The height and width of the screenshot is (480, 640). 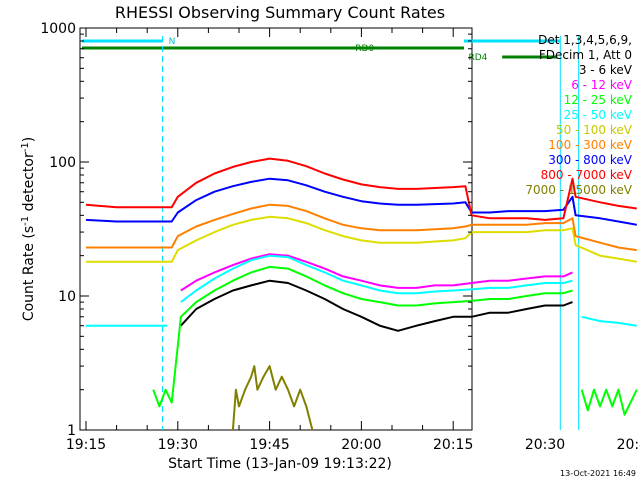 I want to click on x-tick-label: 20:30, so click(x=545, y=445).